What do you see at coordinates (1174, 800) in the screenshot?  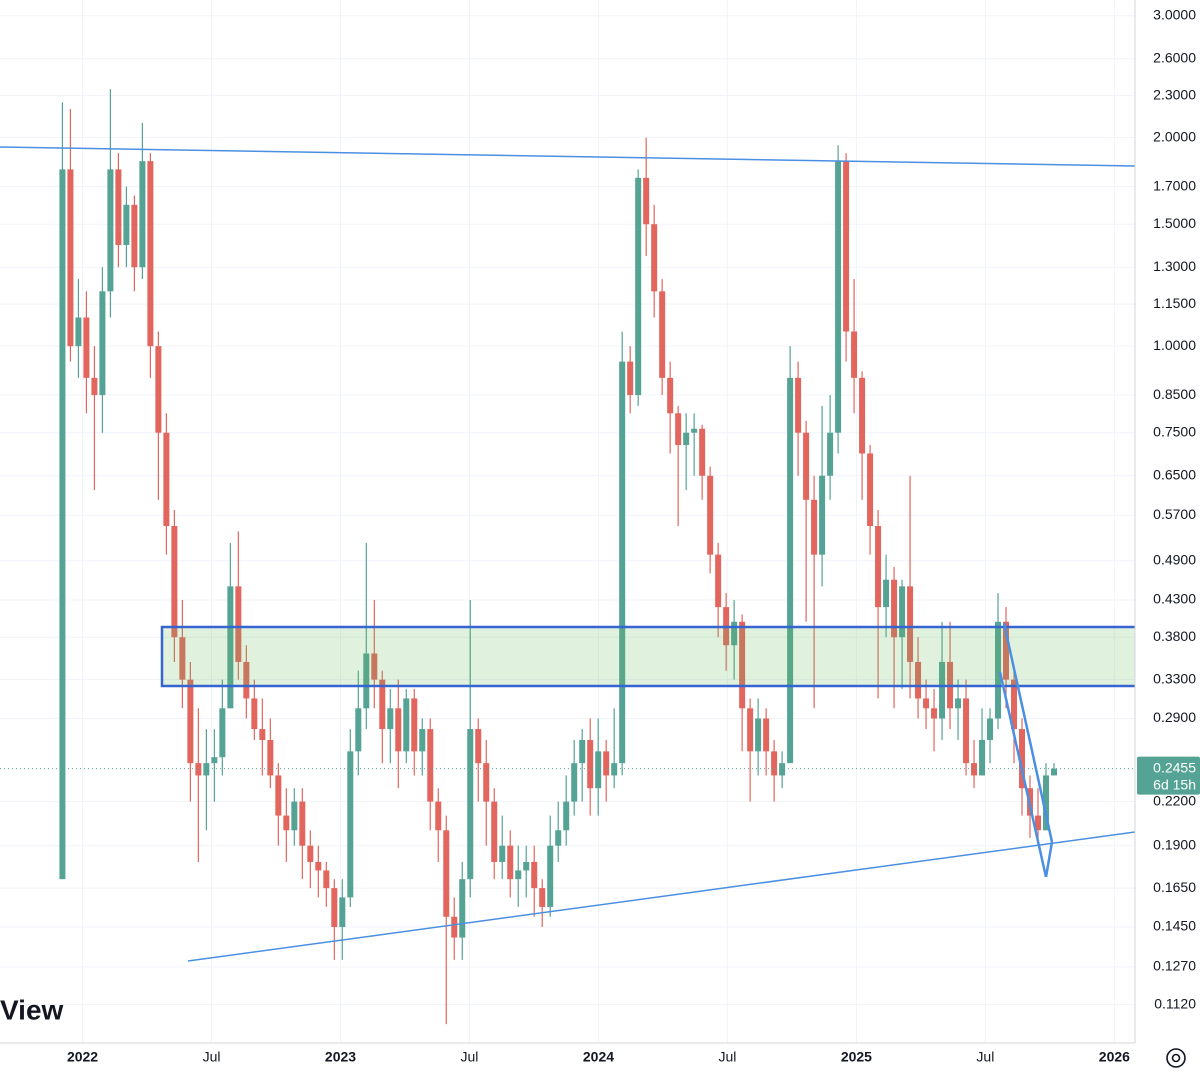 I see `y-tick-label: 0.2200` at bounding box center [1174, 800].